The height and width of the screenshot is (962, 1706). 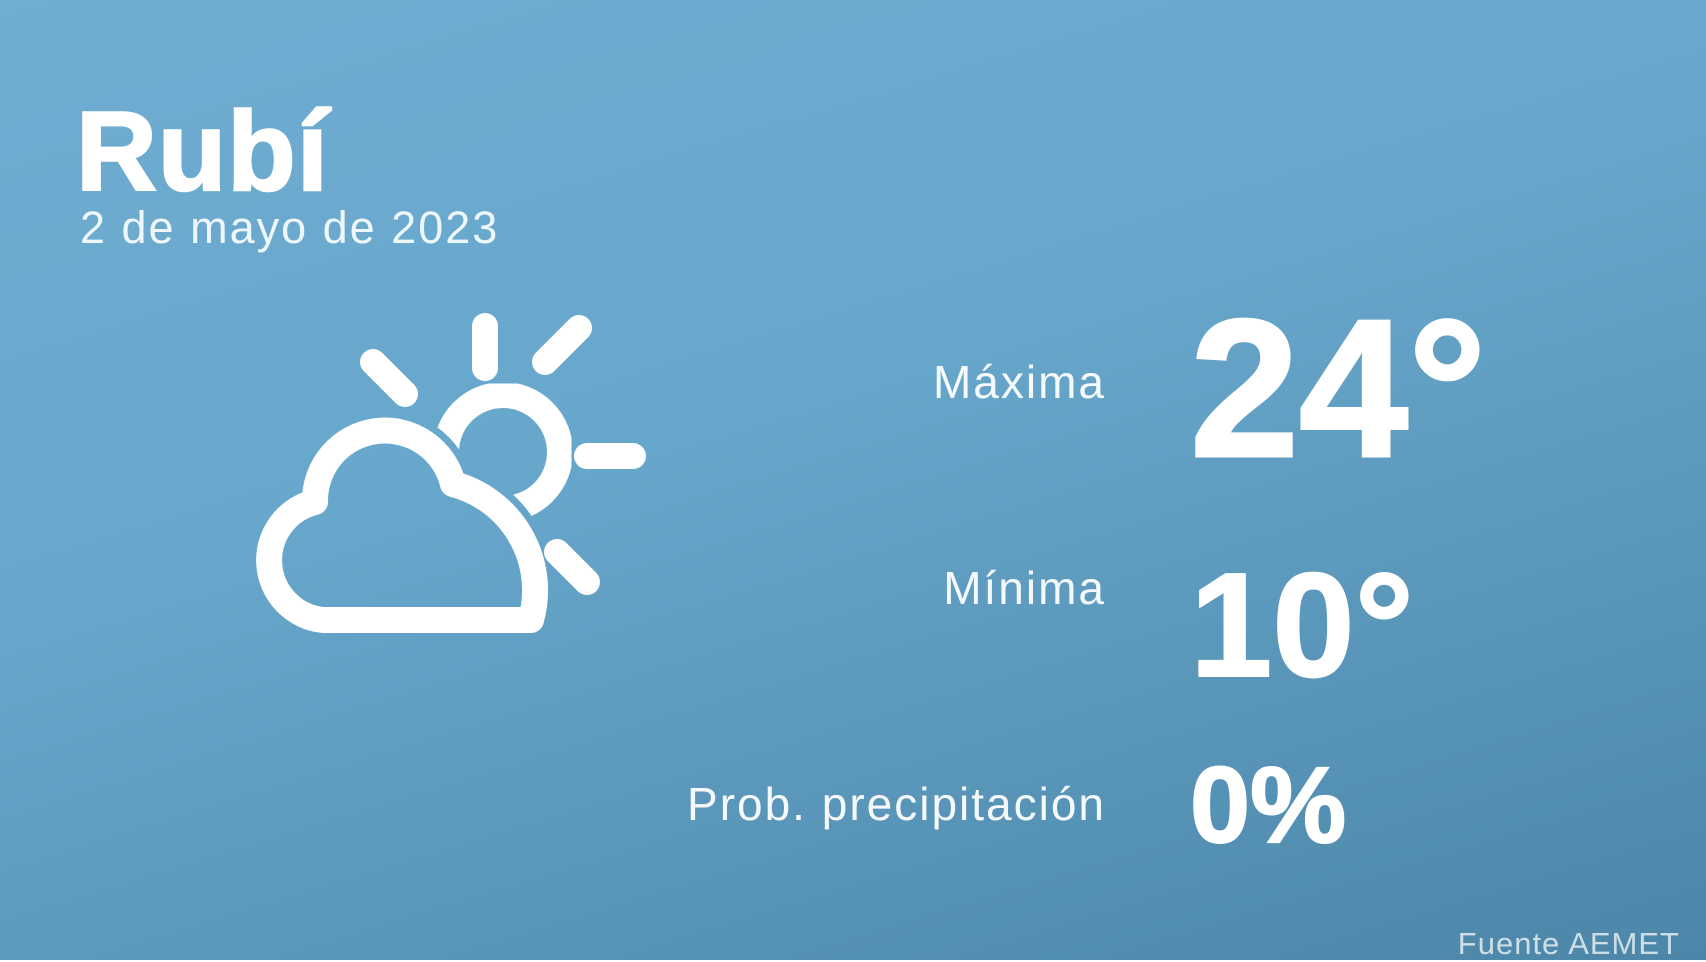 I want to click on metric-value-minima: 10°, so click(x=1302, y=625).